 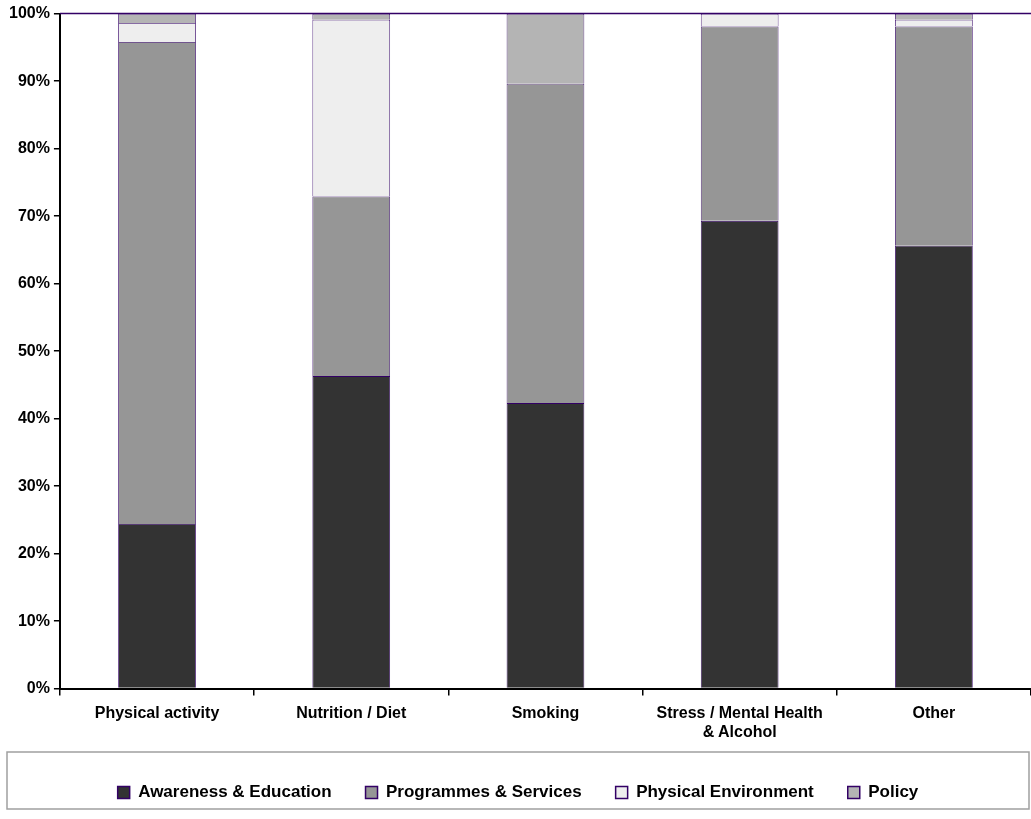 I want to click on x-tick-label: Nutrition / Diet, so click(x=352, y=712).